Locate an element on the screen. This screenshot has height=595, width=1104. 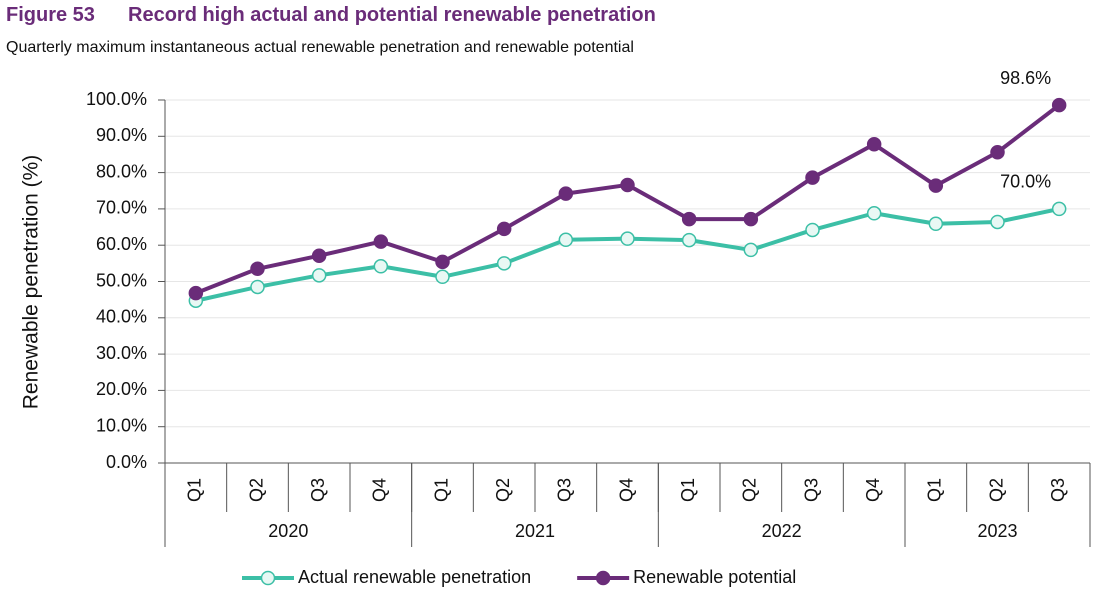
y-tick-label: 10.0% is located at coordinates (121, 425).